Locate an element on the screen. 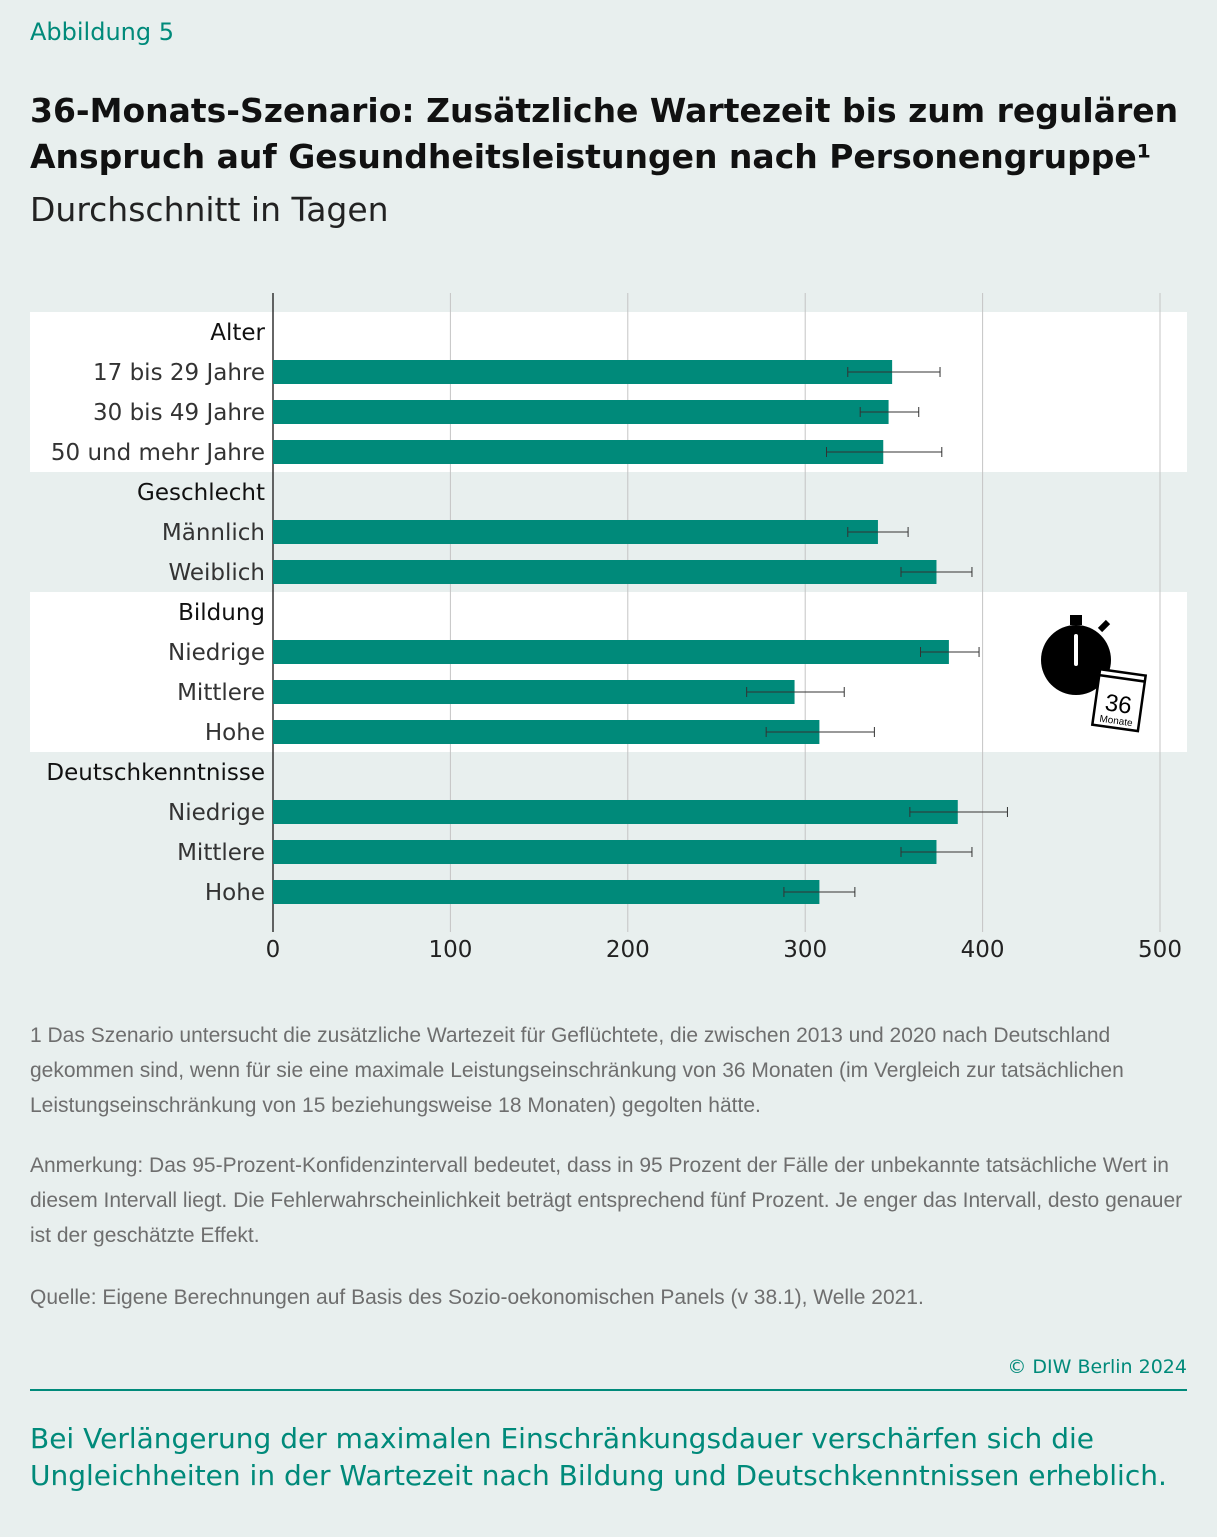 The image size is (1217, 1537). group-header: Bildung is located at coordinates (221, 613).